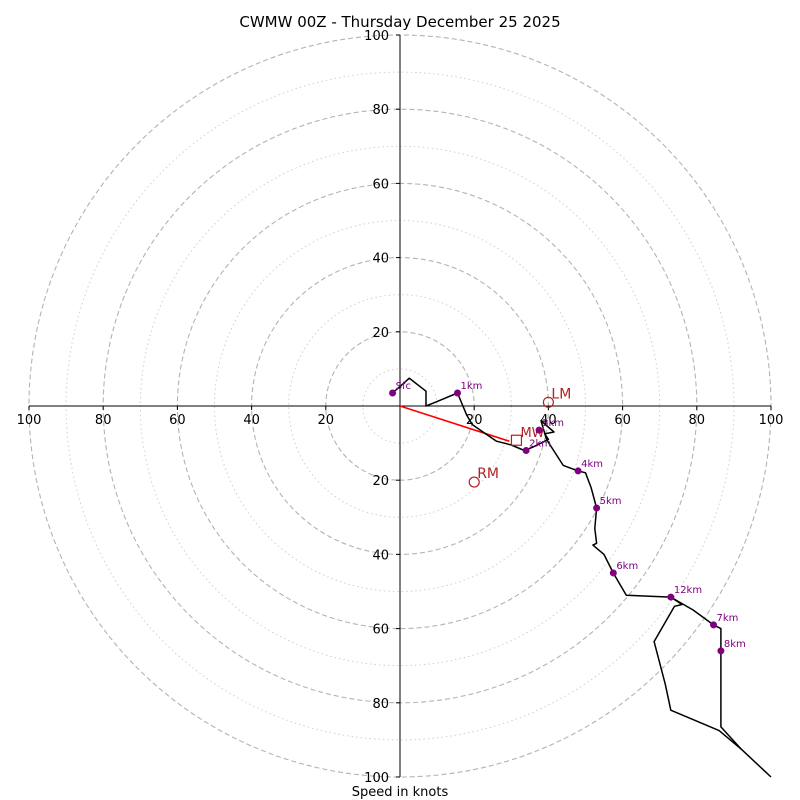  Describe the element at coordinates (488, 474) in the screenshot. I see `storm-motion-label: RM` at that location.